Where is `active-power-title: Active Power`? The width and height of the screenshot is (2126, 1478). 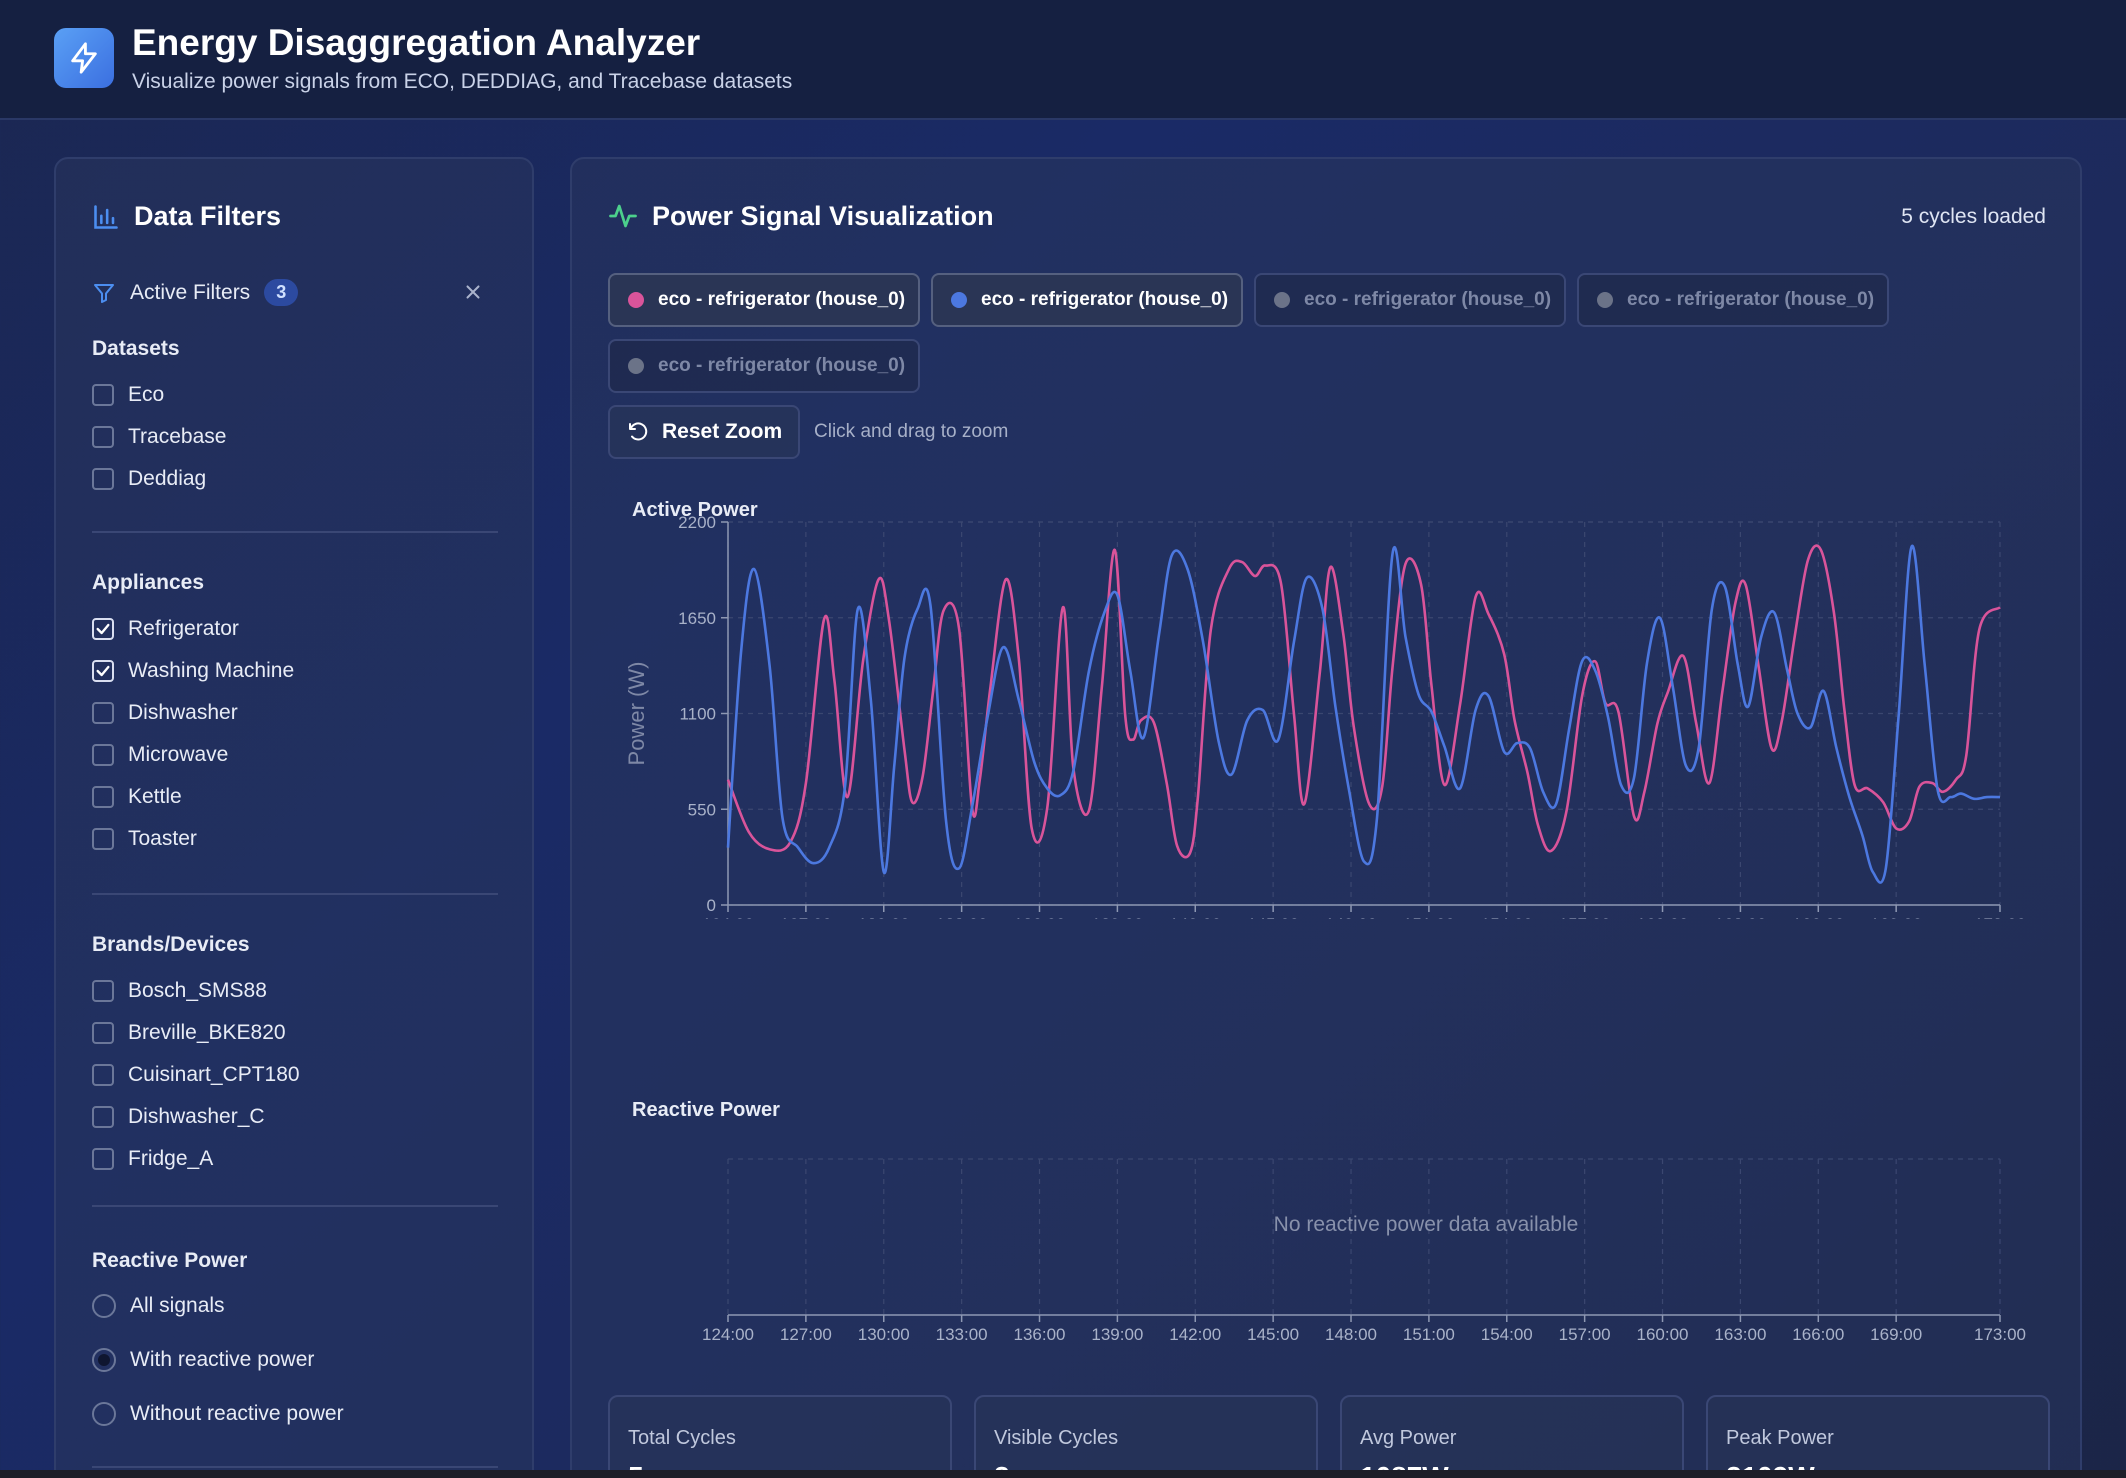
active-power-title: Active Power is located at coordinates (695, 510).